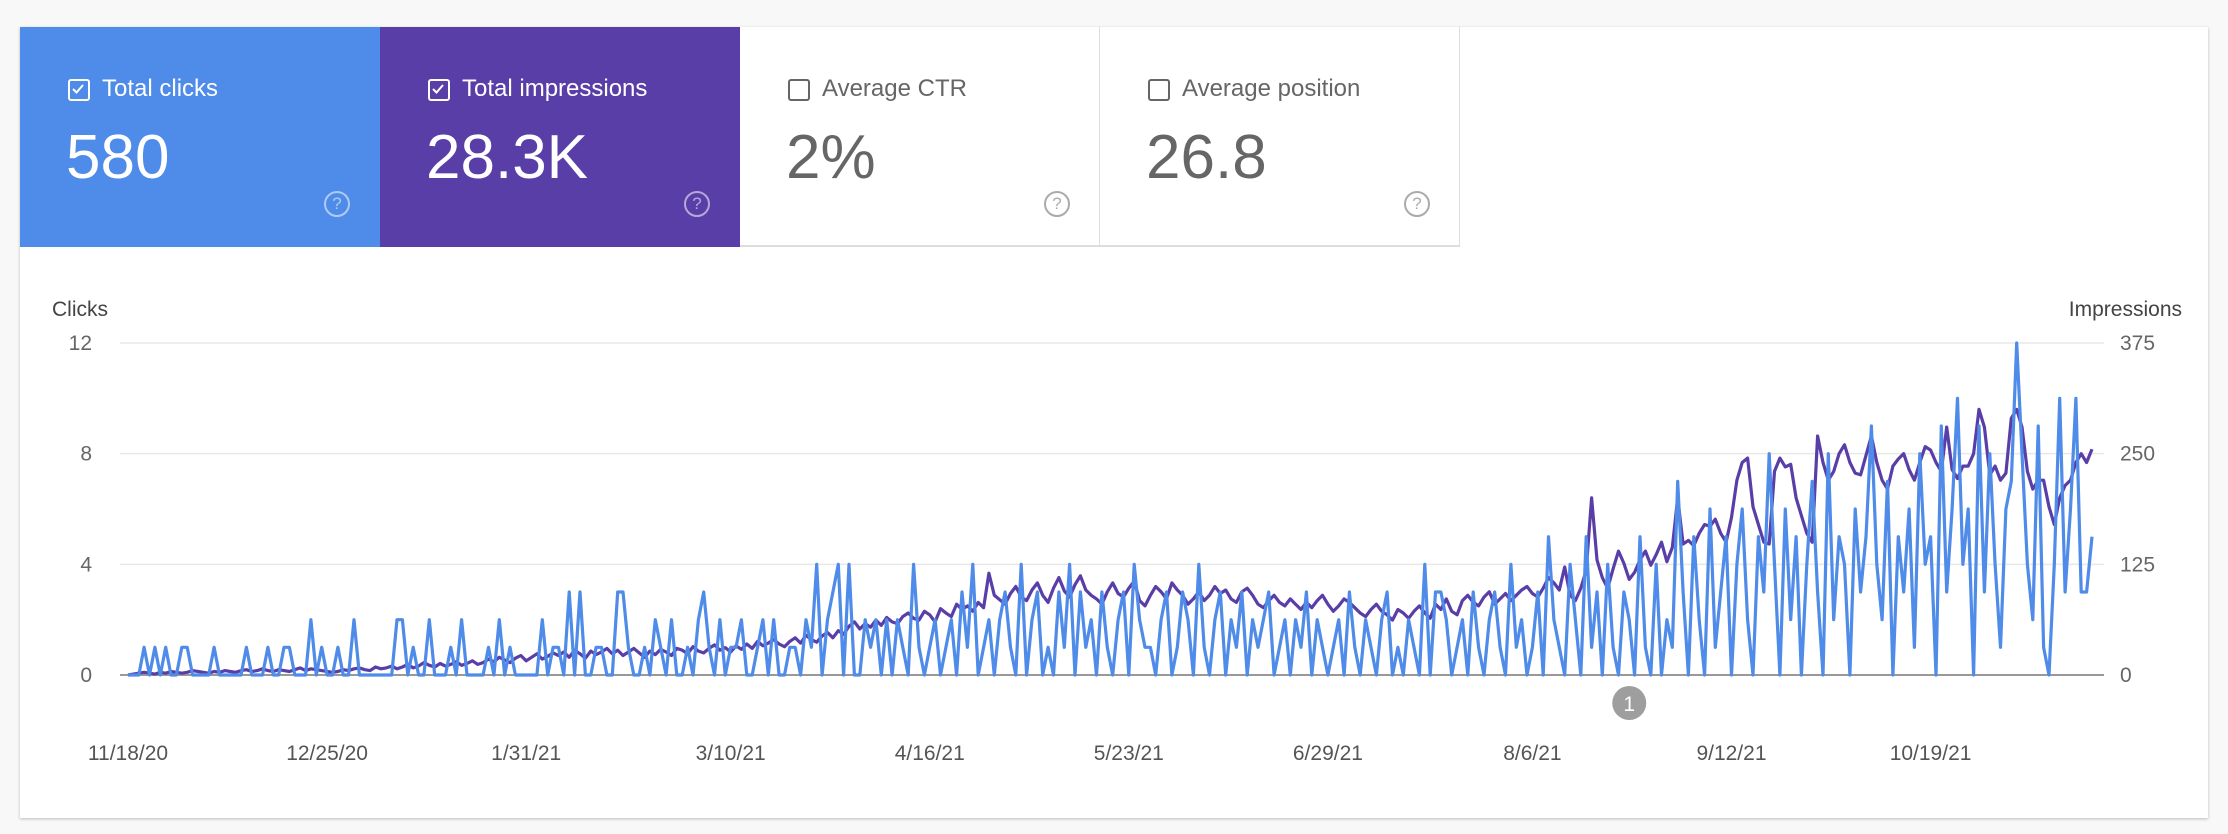 Image resolution: width=2228 pixels, height=834 pixels. Describe the element at coordinates (86, 454) in the screenshot. I see `left-tick-label: 8` at that location.